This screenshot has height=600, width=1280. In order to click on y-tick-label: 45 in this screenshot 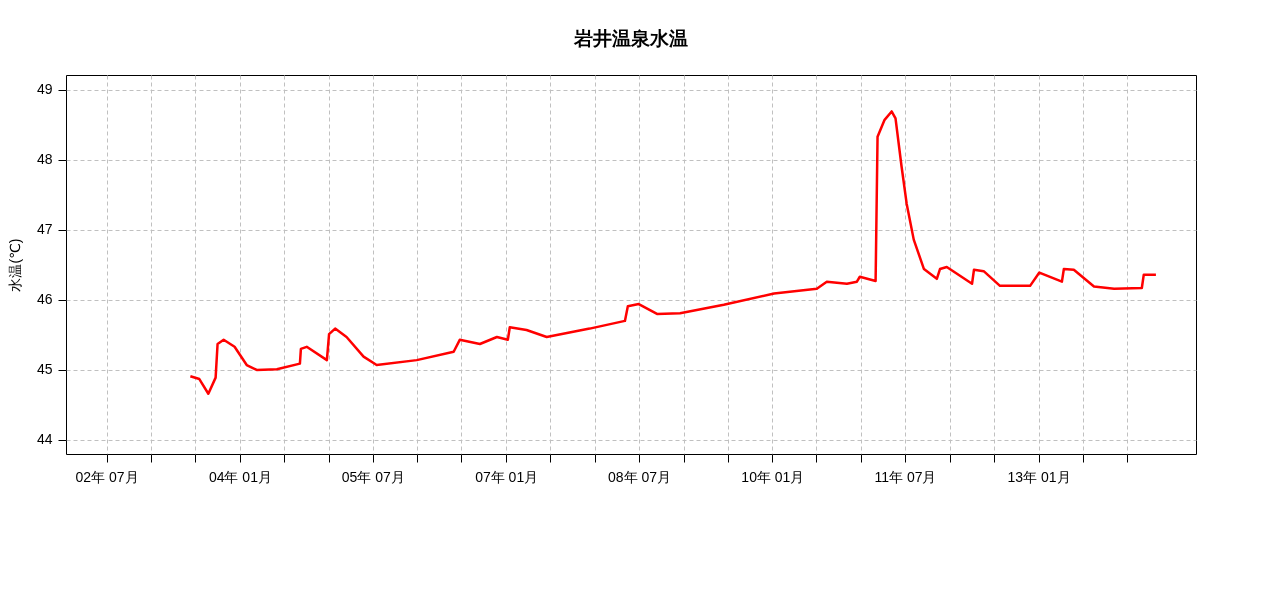, I will do `click(44, 369)`.